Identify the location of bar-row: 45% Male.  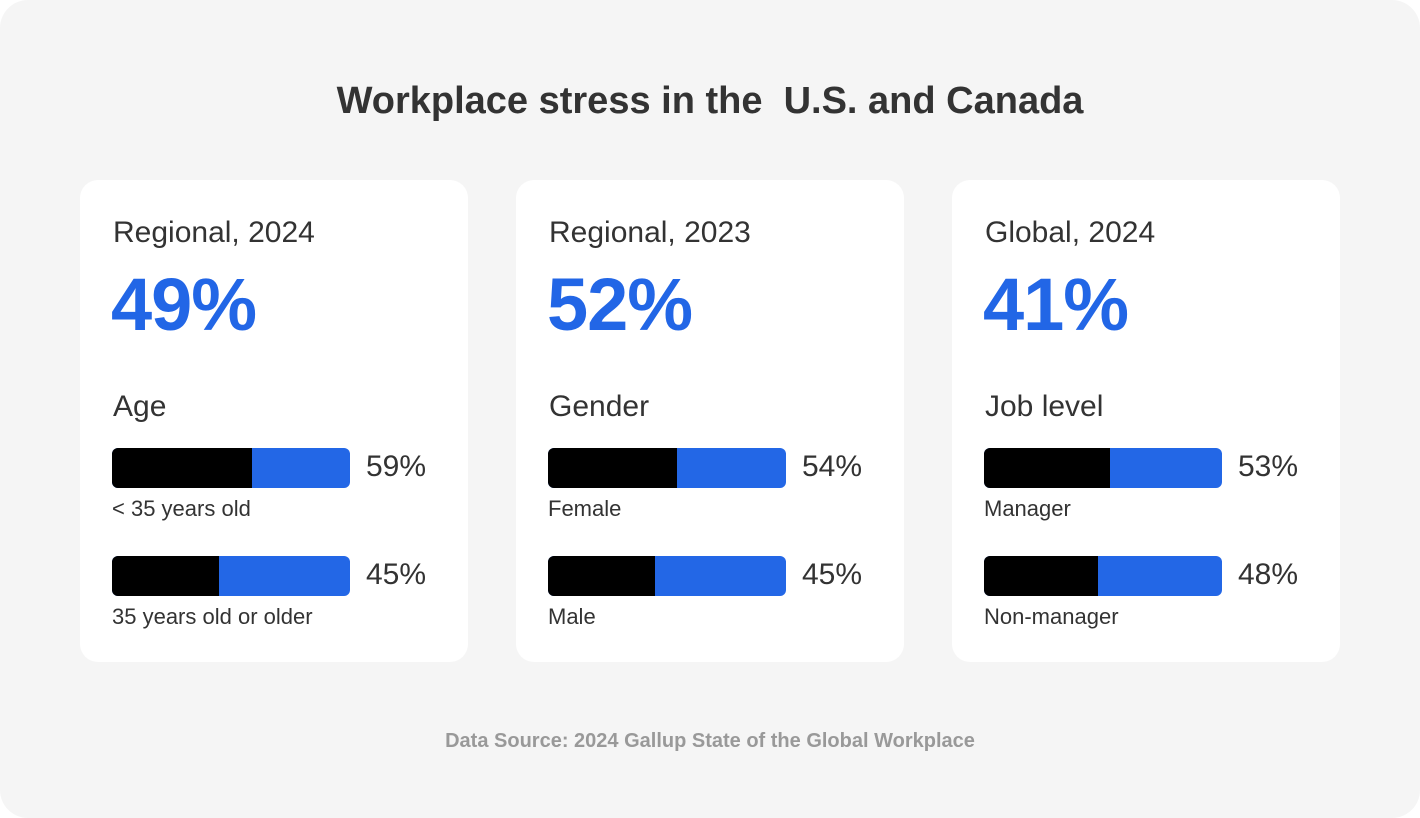
(718, 601).